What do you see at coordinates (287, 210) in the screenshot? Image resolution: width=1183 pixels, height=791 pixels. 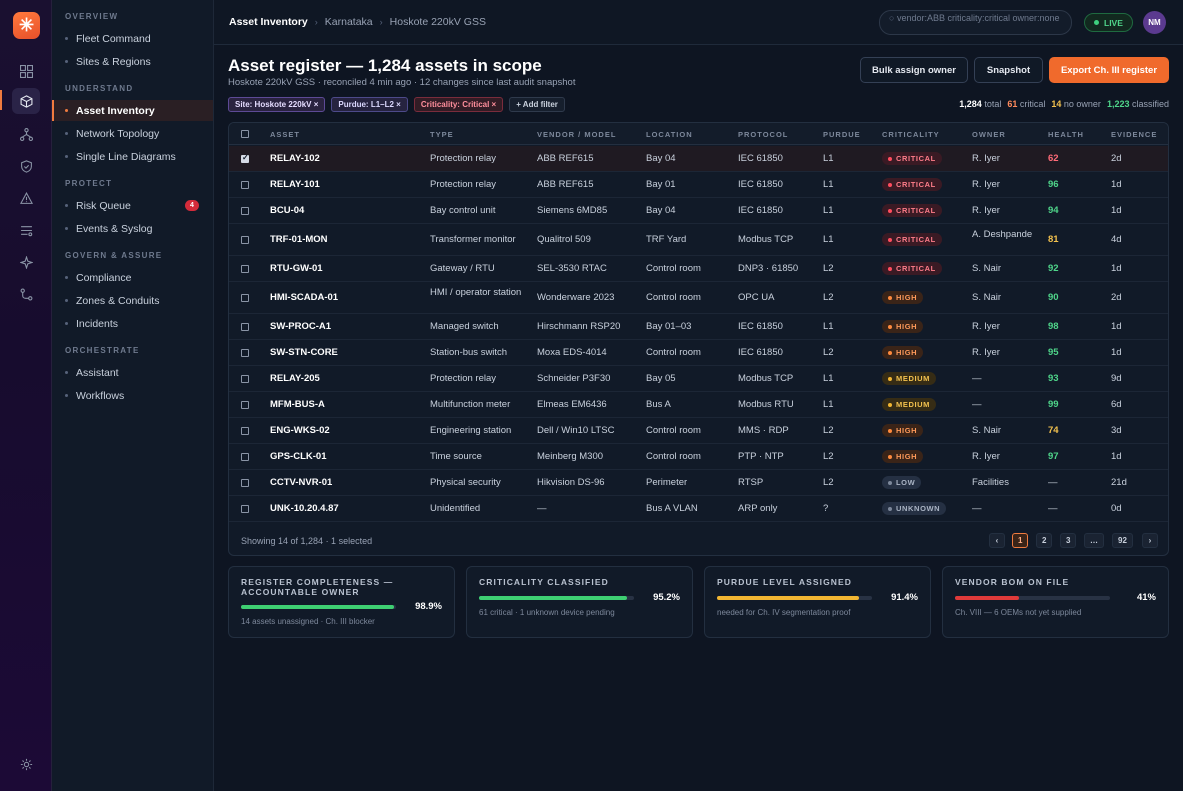 I see `asset-name: BCU-04` at bounding box center [287, 210].